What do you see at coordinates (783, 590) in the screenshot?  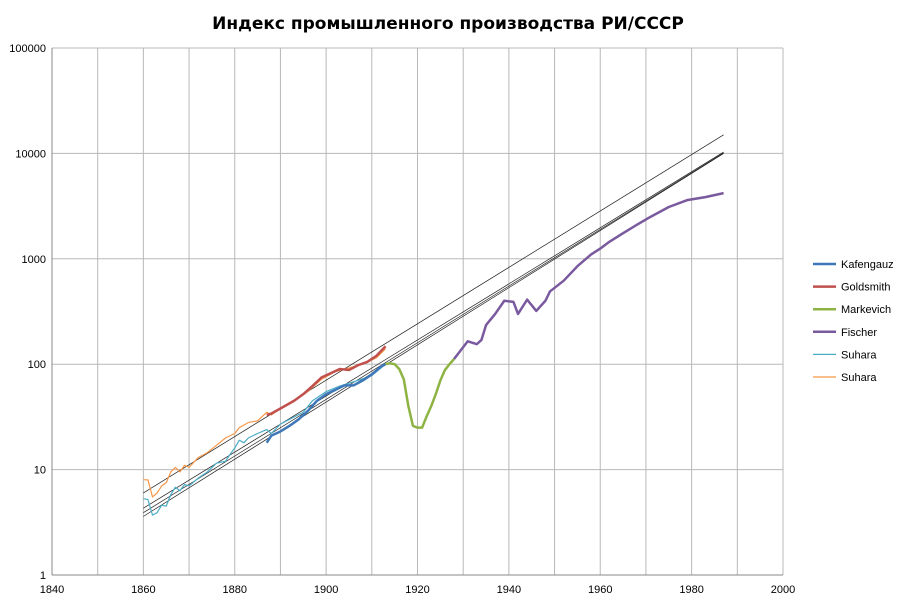 I see `x-tick-label: 2000` at bounding box center [783, 590].